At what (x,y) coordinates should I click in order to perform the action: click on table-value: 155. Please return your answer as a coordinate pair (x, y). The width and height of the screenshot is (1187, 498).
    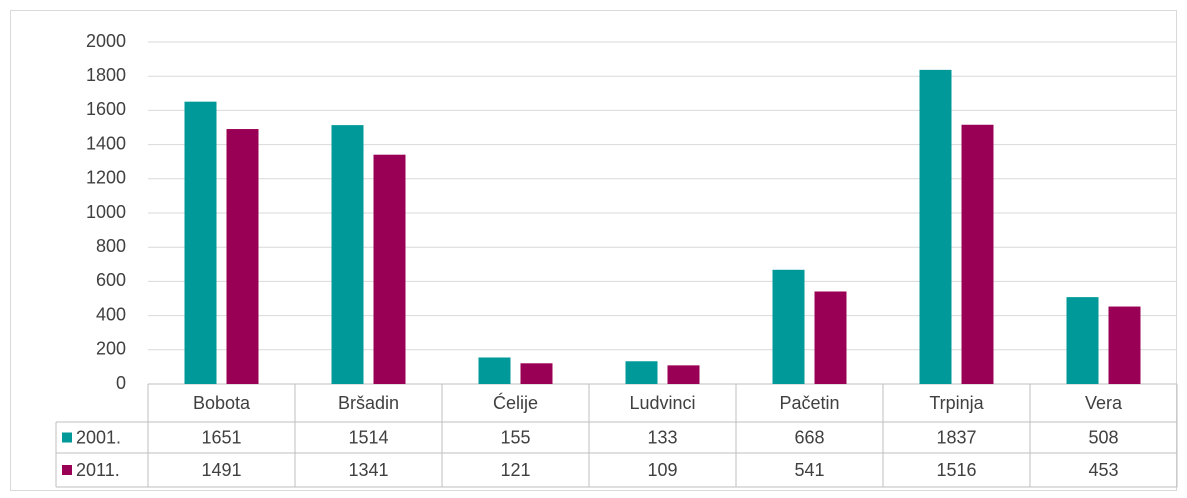
    Looking at the image, I should click on (515, 437).